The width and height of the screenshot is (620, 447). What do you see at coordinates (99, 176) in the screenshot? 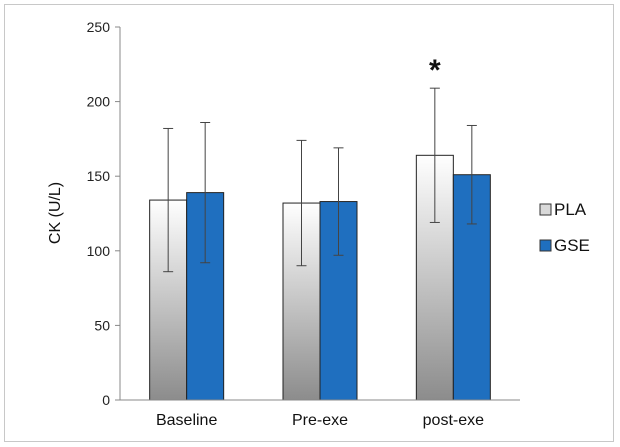
I see `y-tick-label: 150` at bounding box center [99, 176].